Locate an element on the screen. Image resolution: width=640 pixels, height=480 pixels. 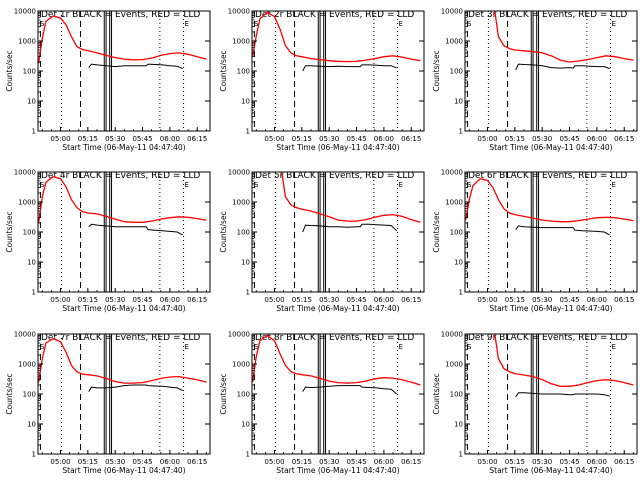
panel-title: Det 5r BLACK = Events, RED = LLD is located at coordinates (334, 176).